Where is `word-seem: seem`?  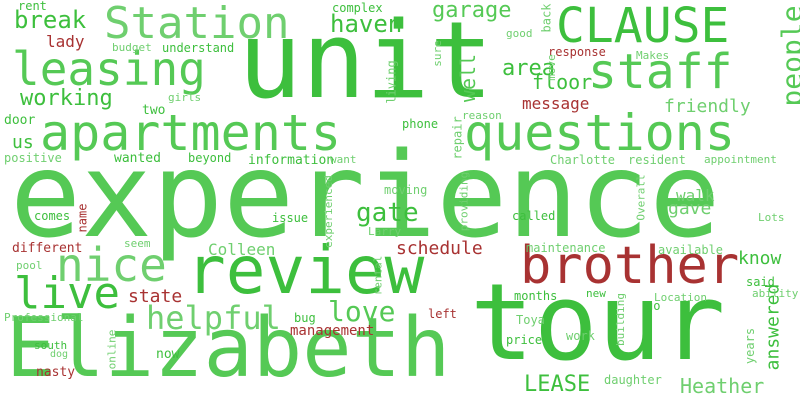 word-seem: seem is located at coordinates (137, 243).